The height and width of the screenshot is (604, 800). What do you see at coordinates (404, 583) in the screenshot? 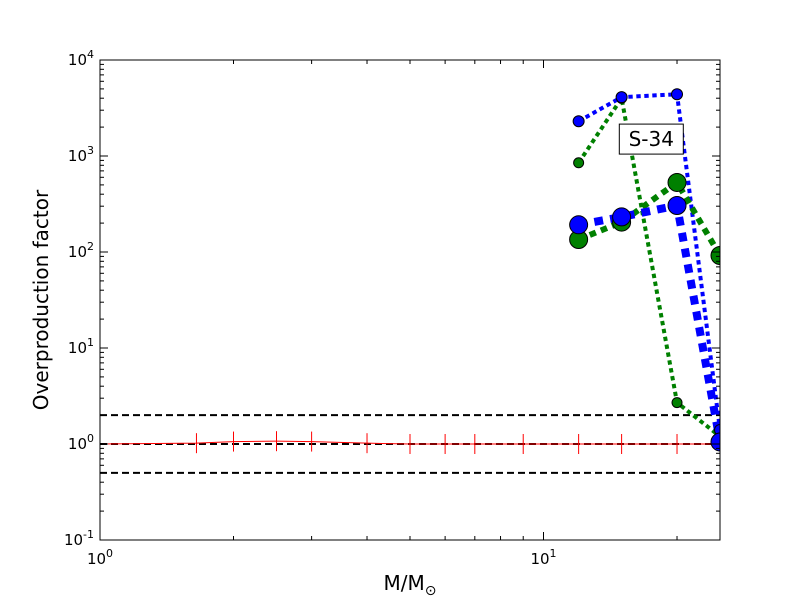
I see `x-axis-label-main: M/M` at bounding box center [404, 583].